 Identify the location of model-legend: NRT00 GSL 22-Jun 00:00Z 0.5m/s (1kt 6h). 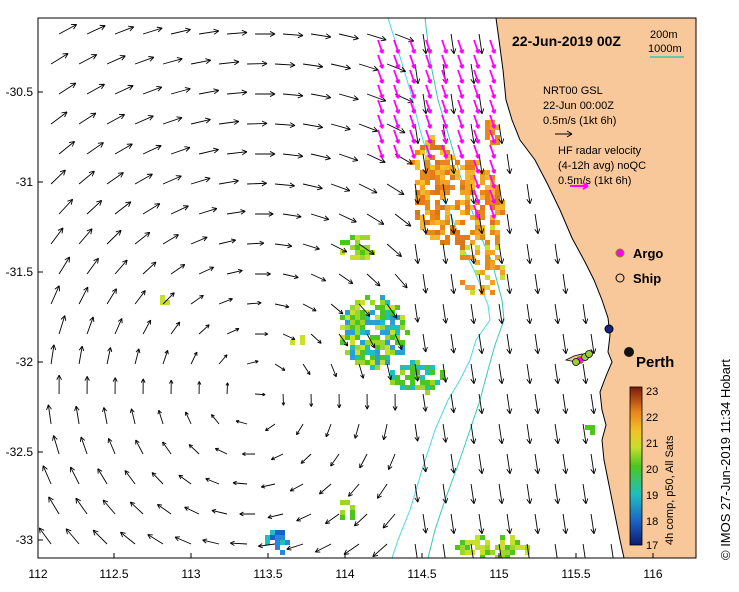
(579, 111).